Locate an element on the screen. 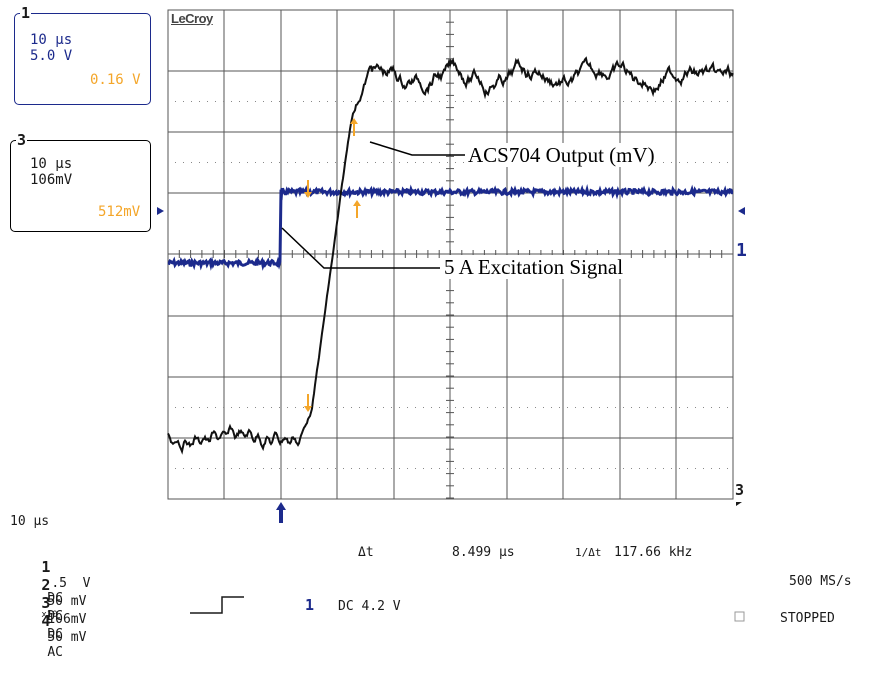  ch3-timebase: 10 µs is located at coordinates (51, 164).